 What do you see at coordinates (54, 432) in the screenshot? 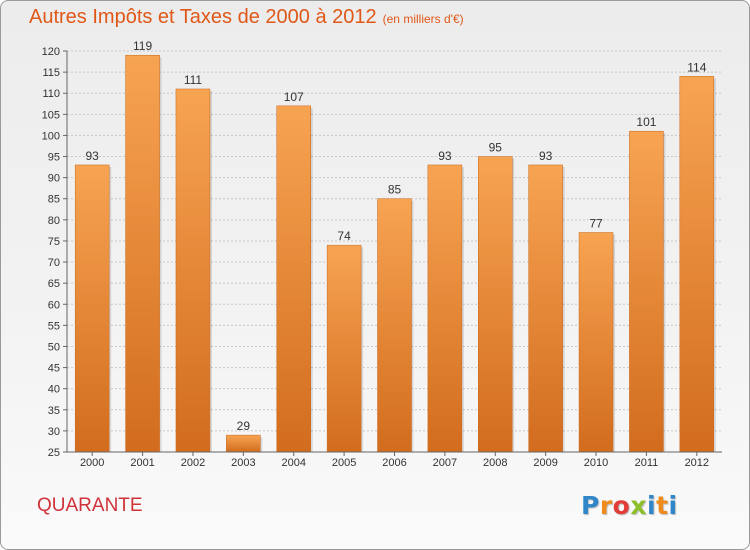
I see `y-tick-label: 30` at bounding box center [54, 432].